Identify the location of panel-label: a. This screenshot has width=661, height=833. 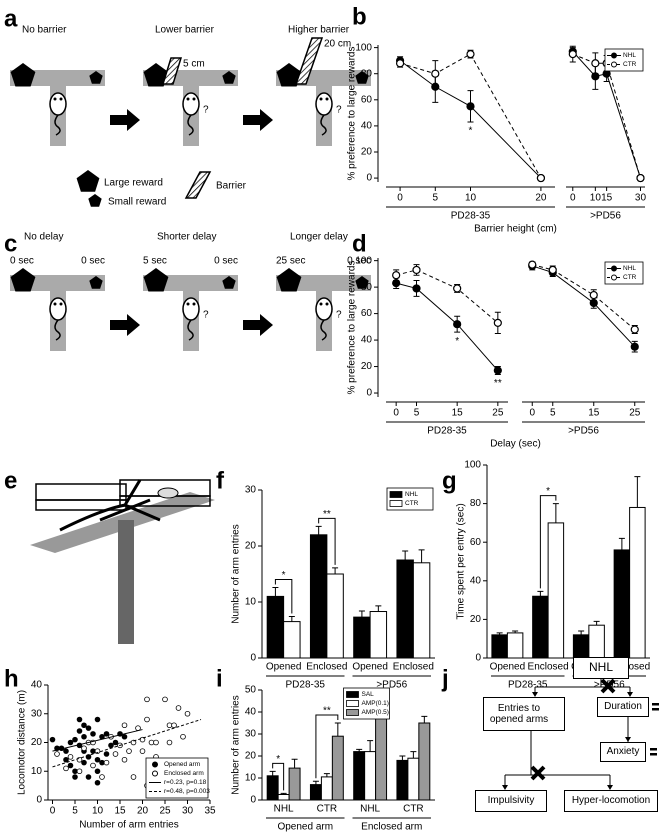
(11, 18).